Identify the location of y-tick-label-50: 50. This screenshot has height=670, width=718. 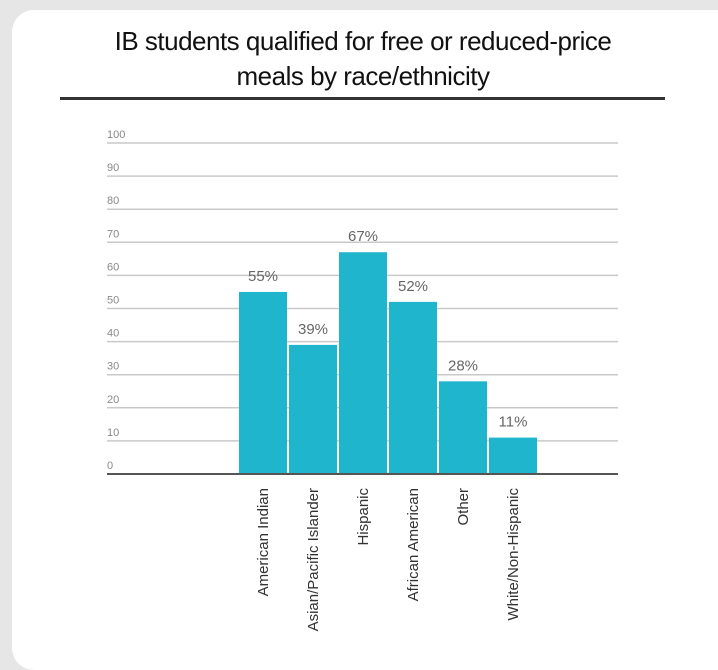
(113, 301).